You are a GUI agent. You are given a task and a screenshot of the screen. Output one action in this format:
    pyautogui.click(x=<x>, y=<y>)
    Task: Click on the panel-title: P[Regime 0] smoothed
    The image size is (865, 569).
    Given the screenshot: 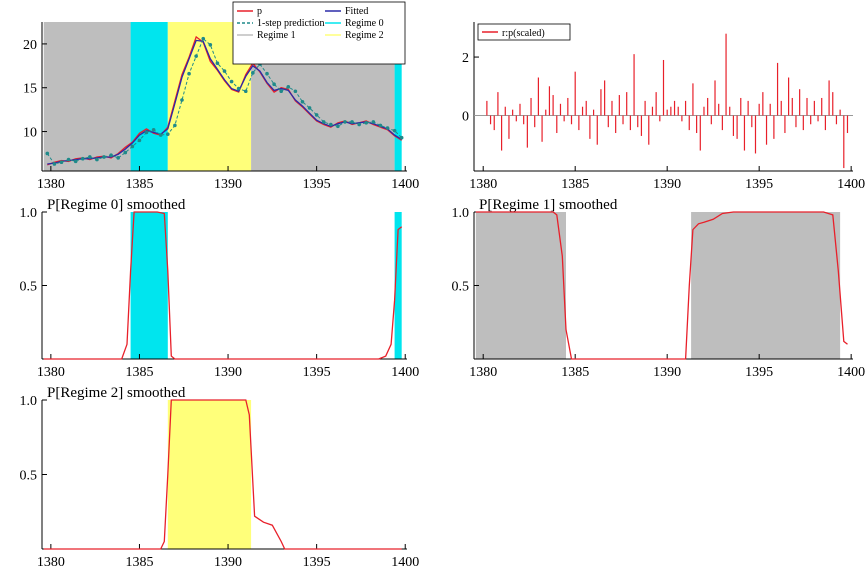 What is the action you would take?
    pyautogui.click(x=116, y=205)
    